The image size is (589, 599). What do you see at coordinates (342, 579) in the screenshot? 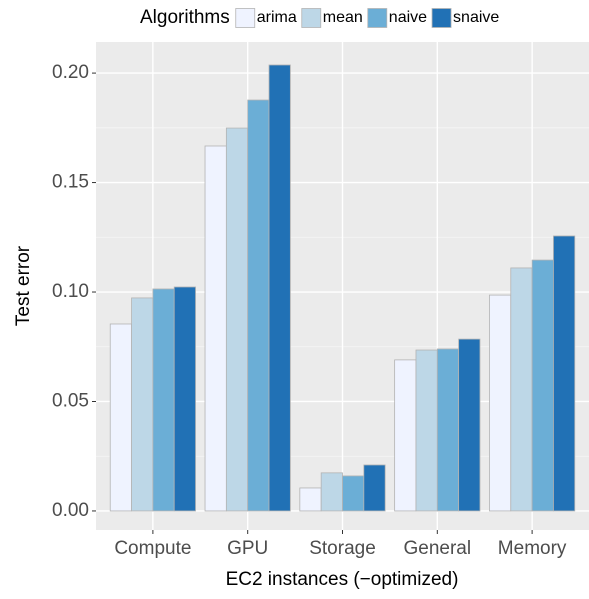
I see `x-axis-title: EC2 instances (−optimized)` at bounding box center [342, 579].